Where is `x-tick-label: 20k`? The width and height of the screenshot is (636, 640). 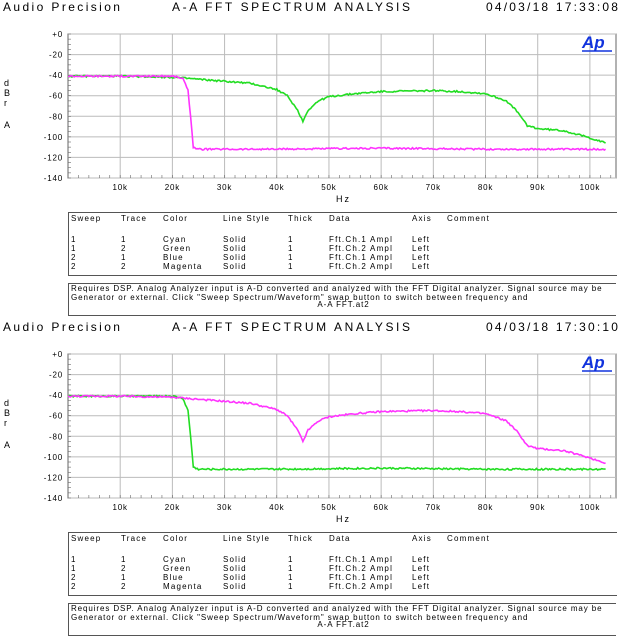 x-tick-label: 20k is located at coordinates (172, 507).